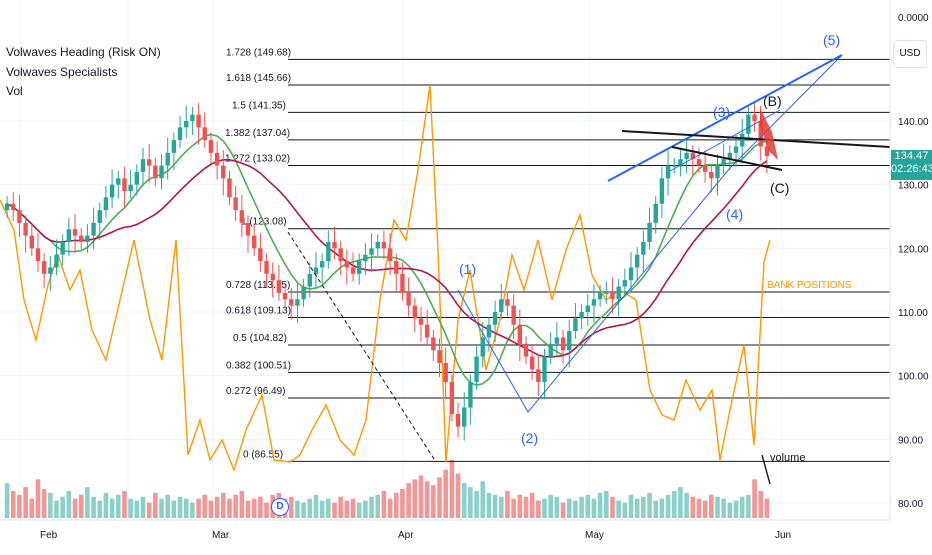  Describe the element at coordinates (260, 338) in the screenshot. I see `fib-level-label: 0.5 (104.82)` at that location.